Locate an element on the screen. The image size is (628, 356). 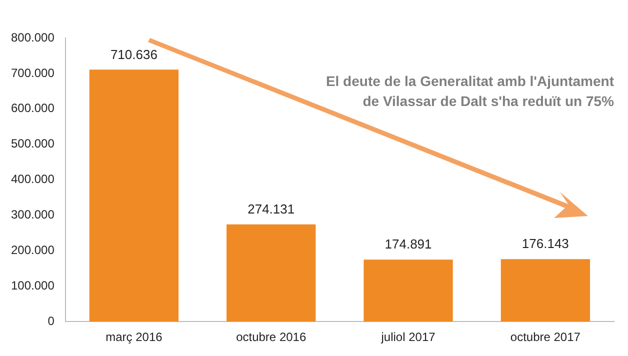
y-tick-label: 800.000 is located at coordinates (32, 37).